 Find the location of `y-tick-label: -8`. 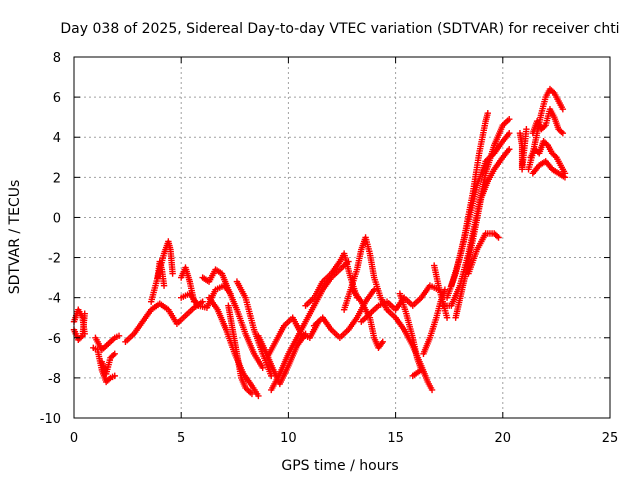

y-tick-label: -8 is located at coordinates (54, 379).